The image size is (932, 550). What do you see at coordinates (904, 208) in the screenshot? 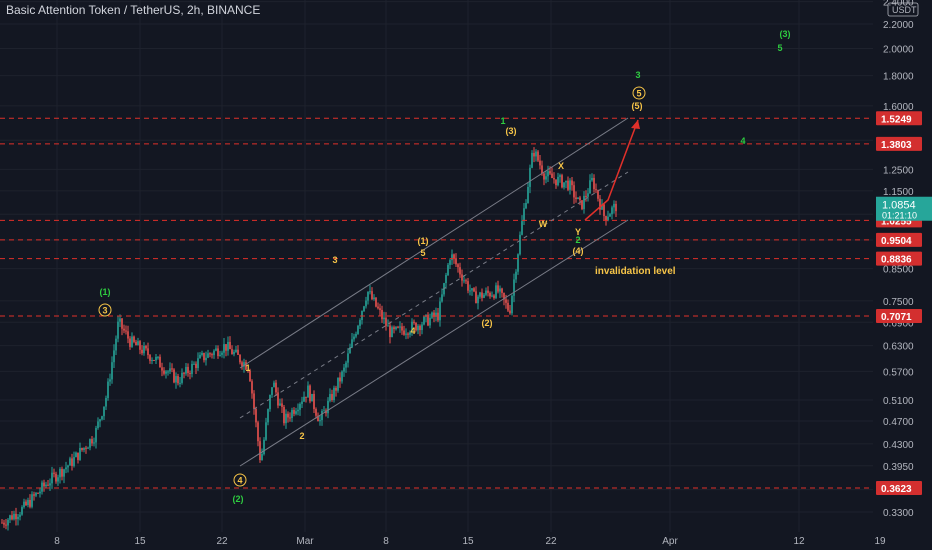
I see `last-price-bg` at bounding box center [904, 208].